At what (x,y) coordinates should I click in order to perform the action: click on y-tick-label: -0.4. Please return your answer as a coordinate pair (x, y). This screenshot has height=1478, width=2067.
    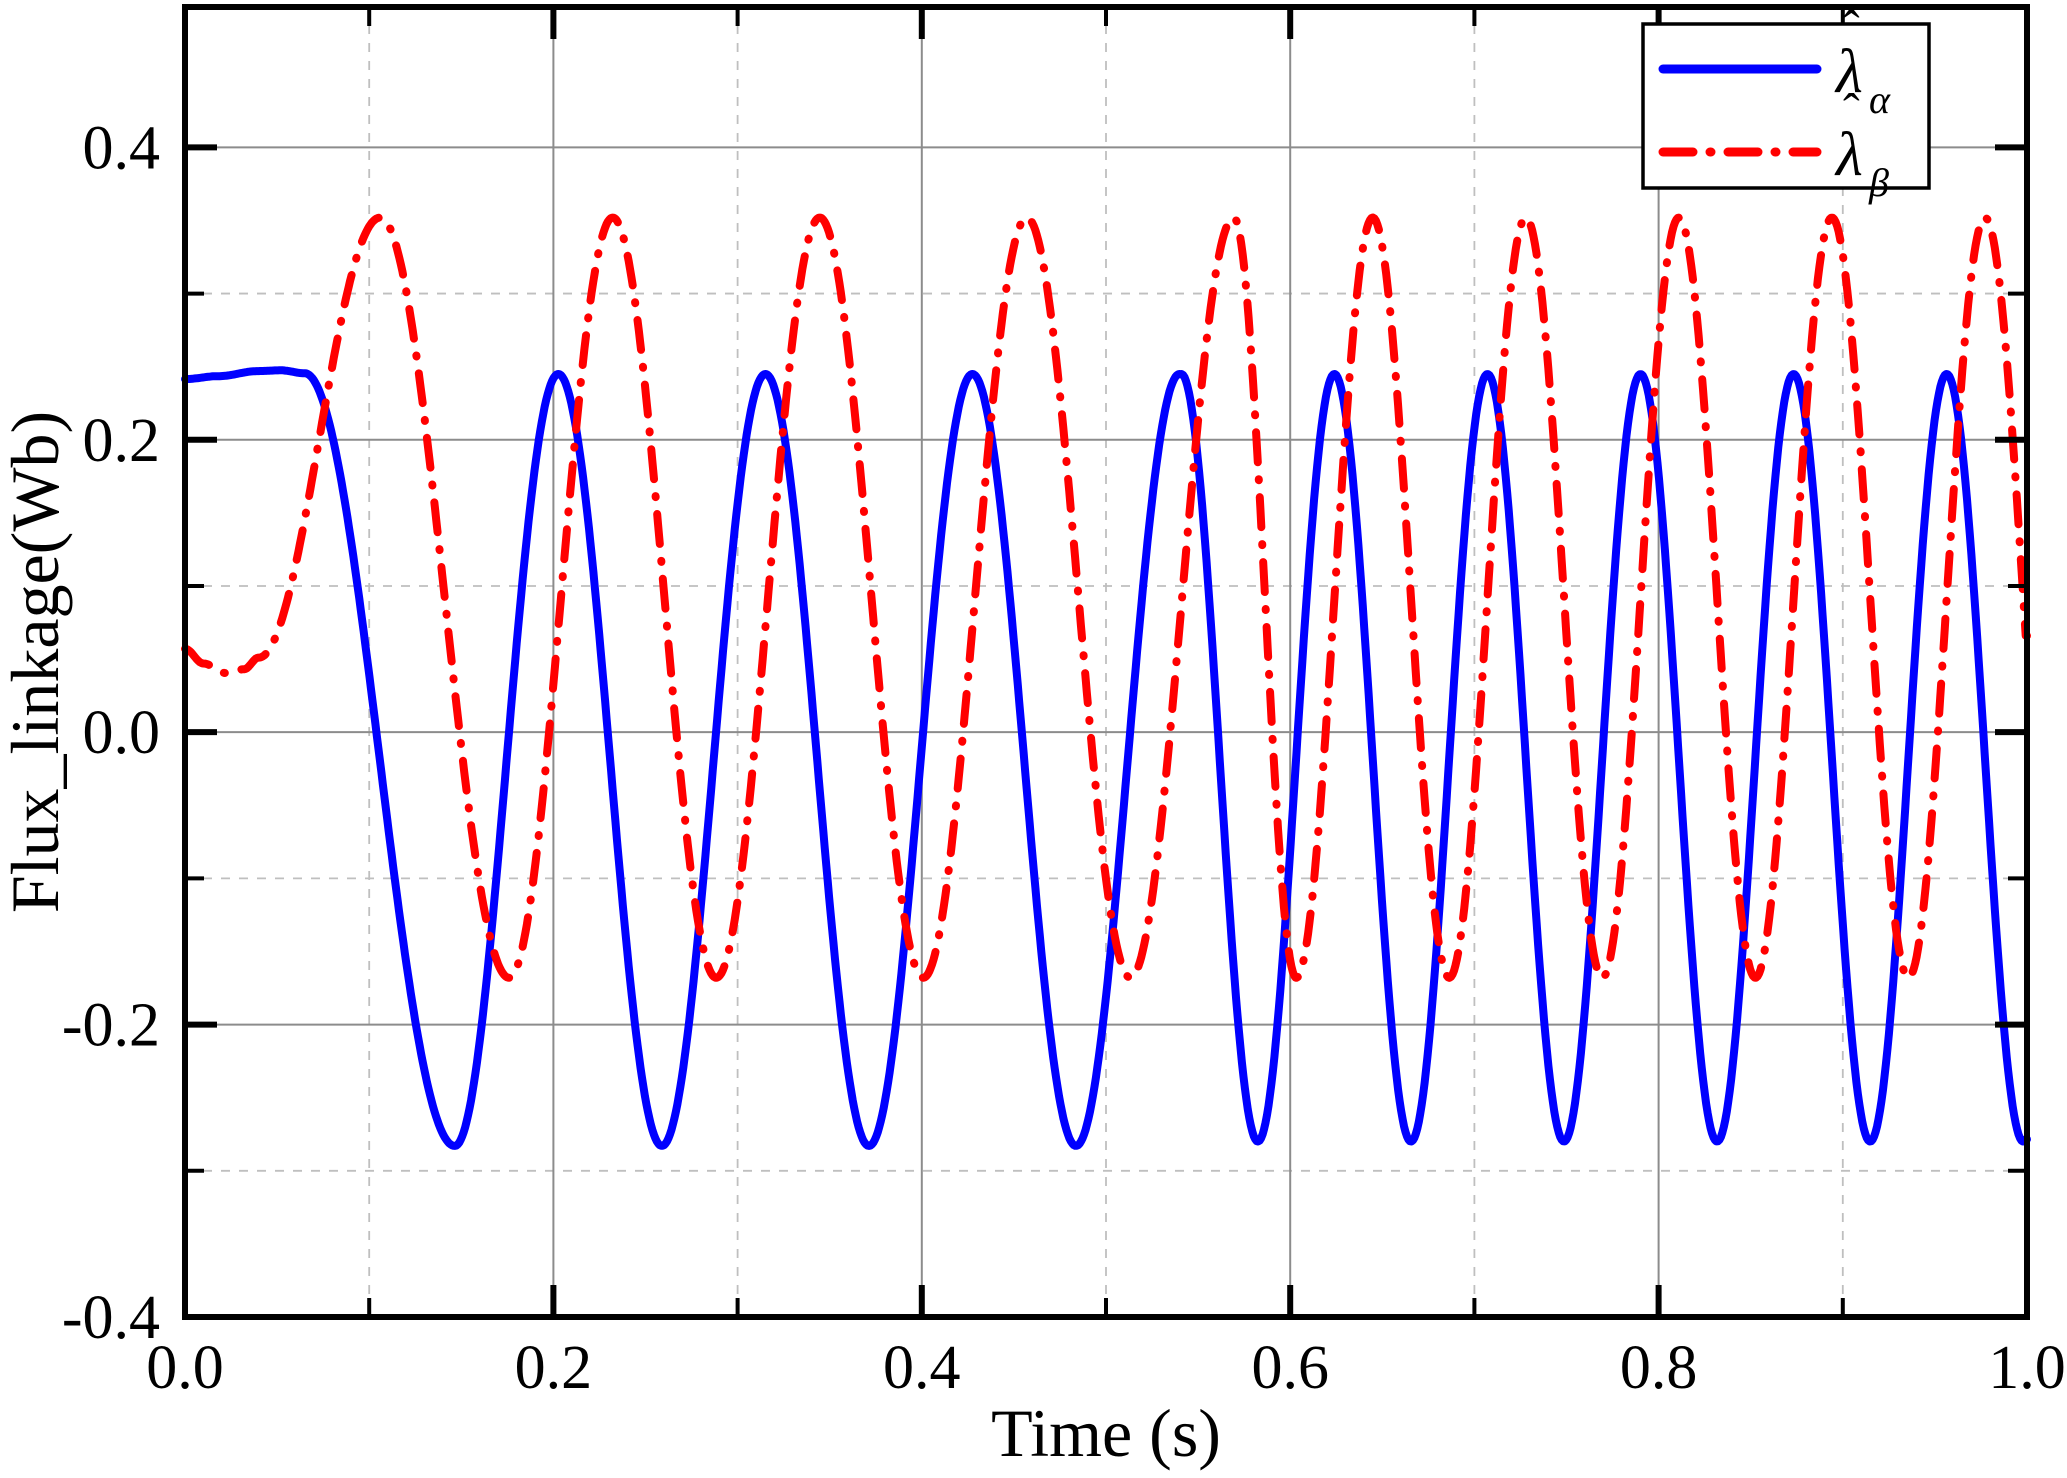
    Looking at the image, I should click on (111, 1318).